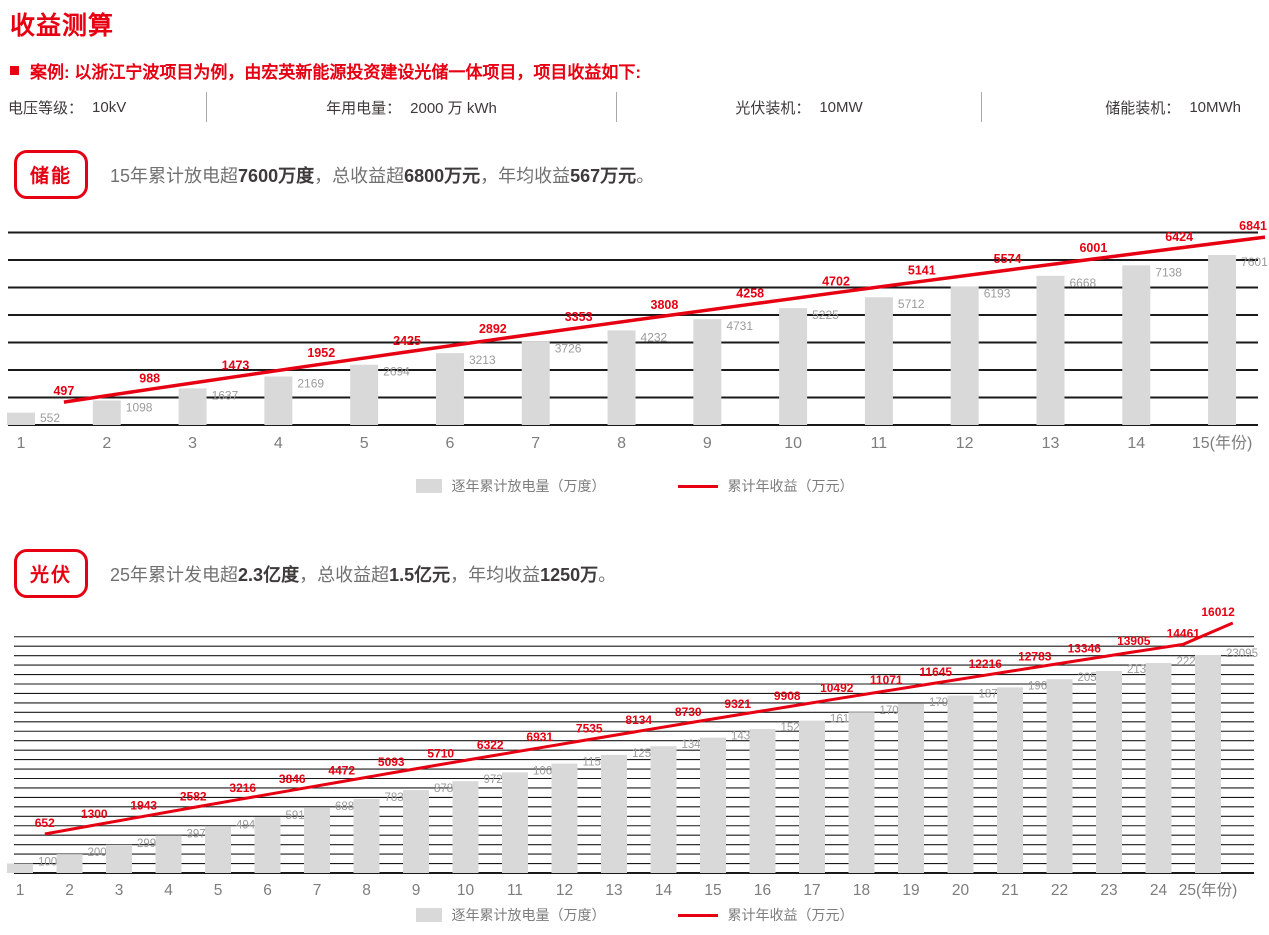 The image size is (1269, 935). What do you see at coordinates (276, 175) in the screenshot?
I see `headline-strong: 7600万度` at bounding box center [276, 175].